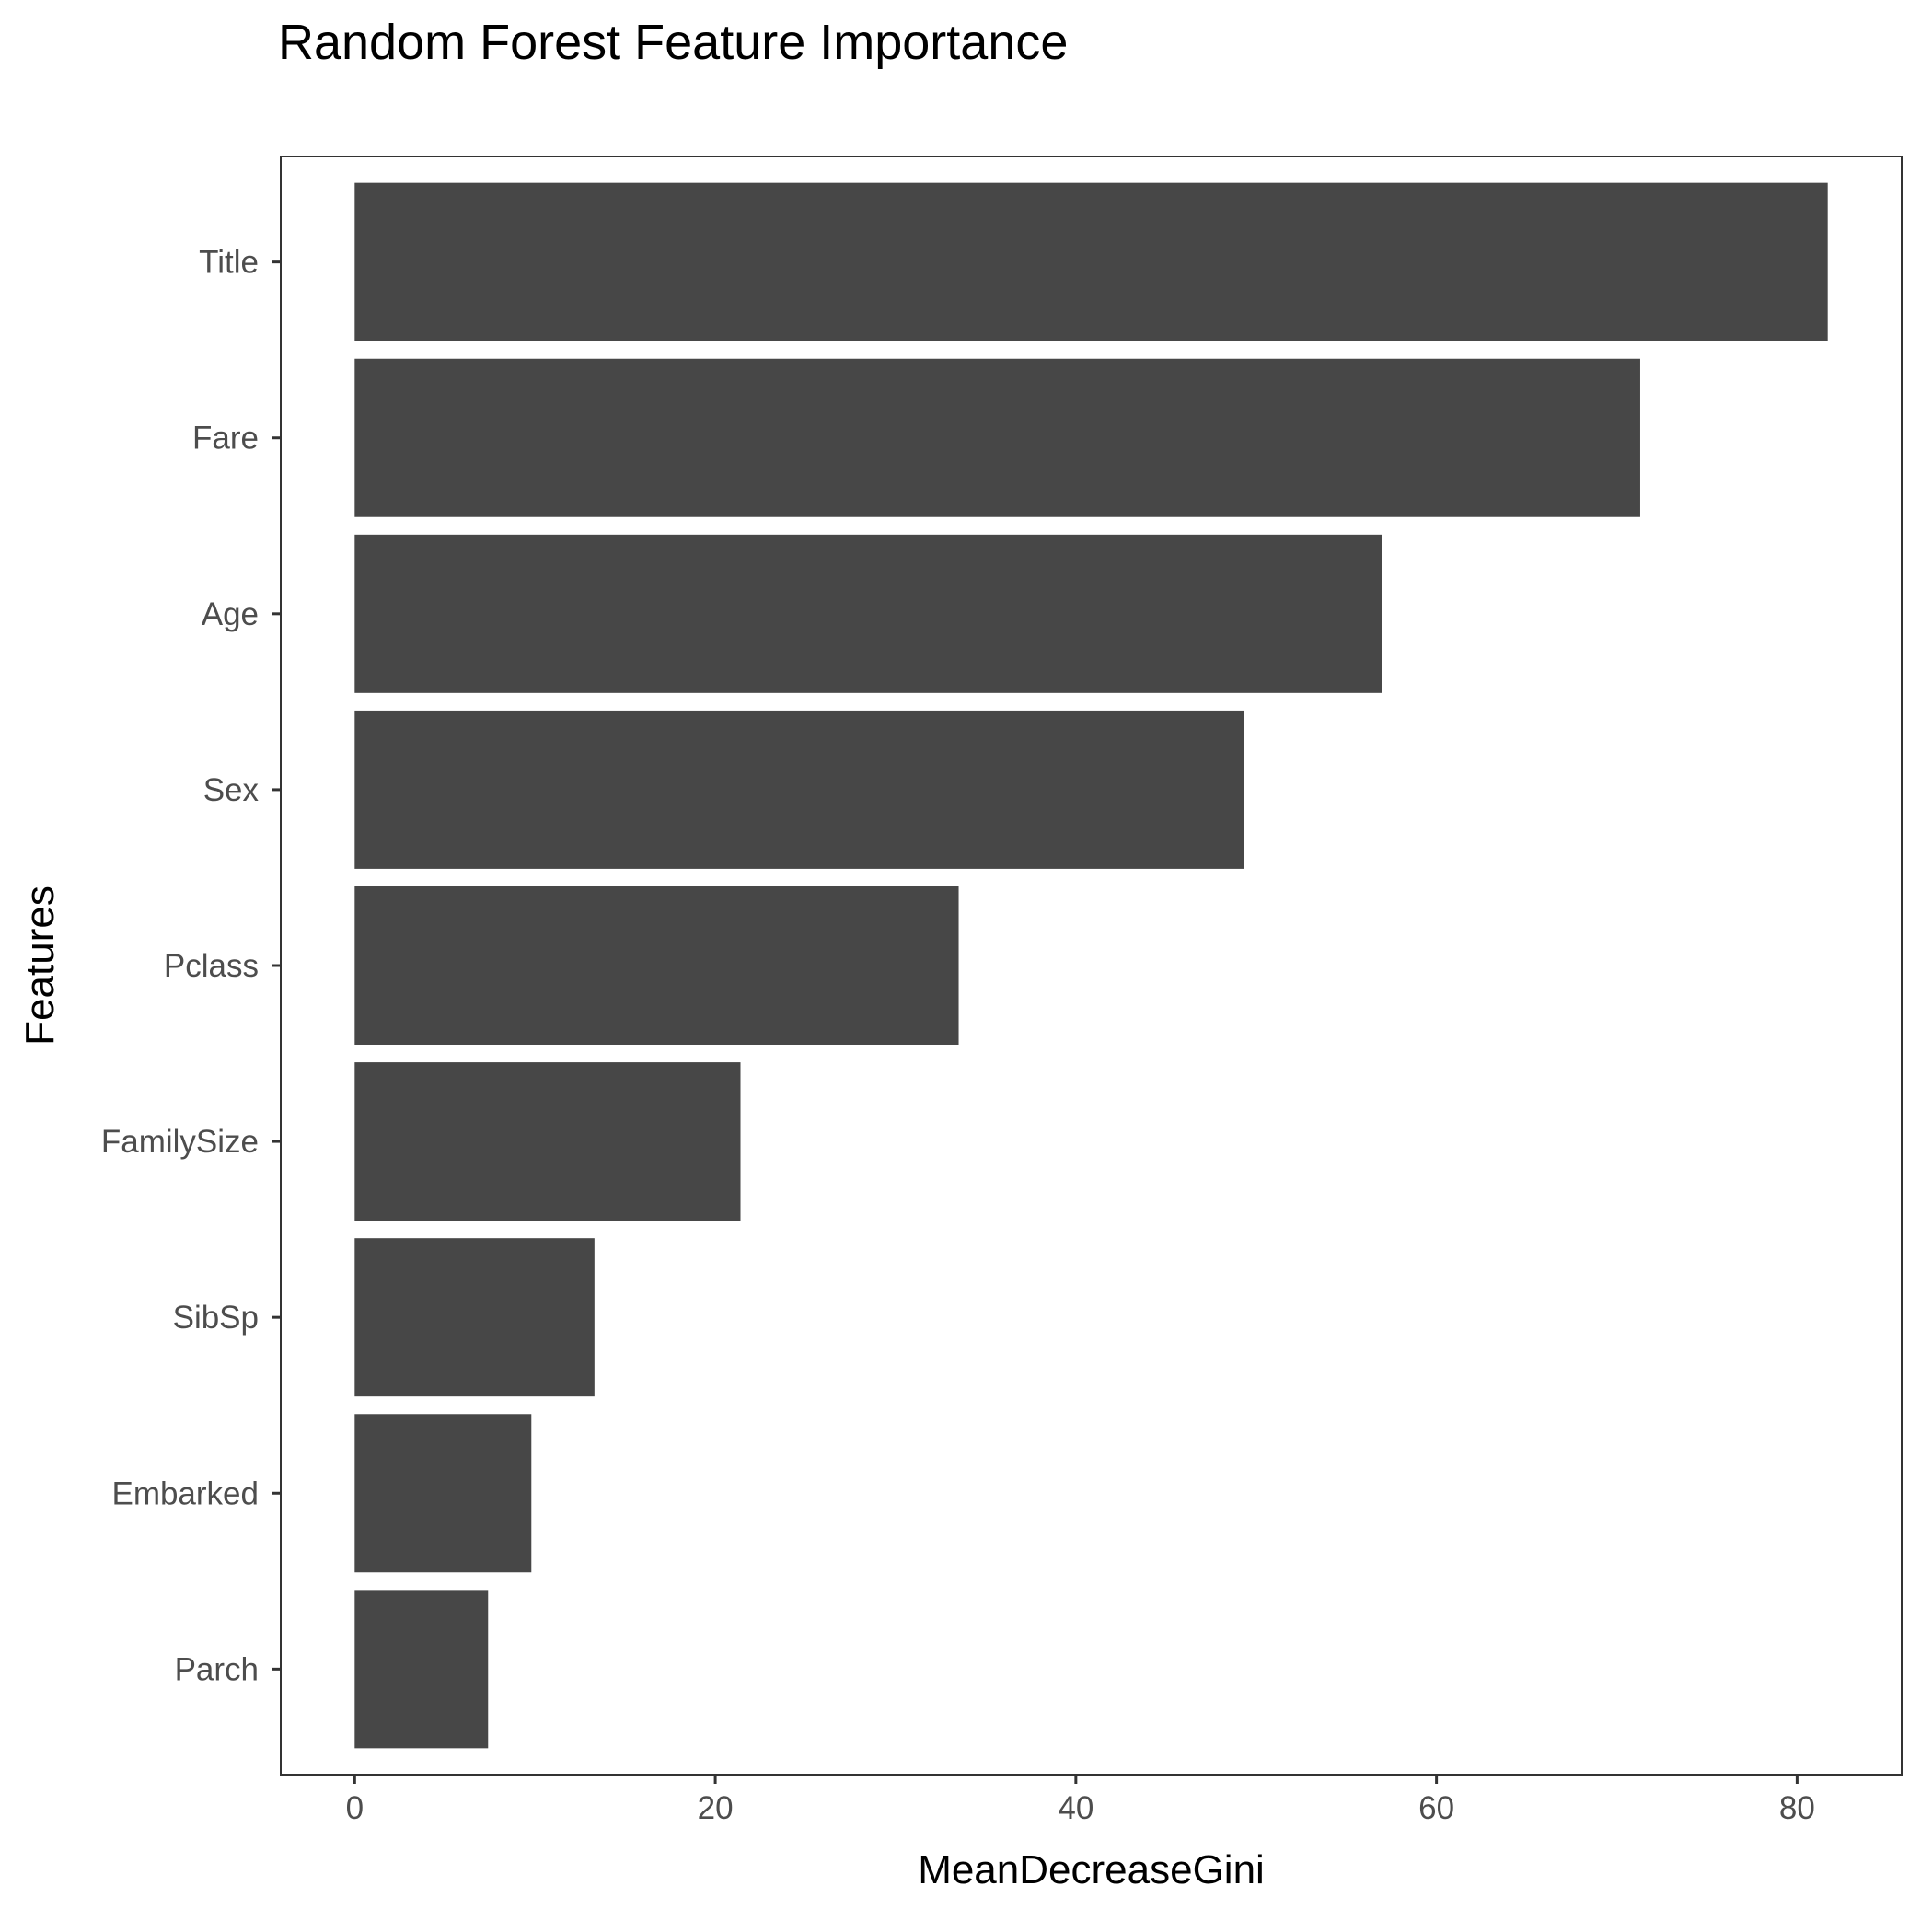 The height and width of the screenshot is (1932, 1932). What do you see at coordinates (475, 1318) in the screenshot?
I see `bar-sibsp` at bounding box center [475, 1318].